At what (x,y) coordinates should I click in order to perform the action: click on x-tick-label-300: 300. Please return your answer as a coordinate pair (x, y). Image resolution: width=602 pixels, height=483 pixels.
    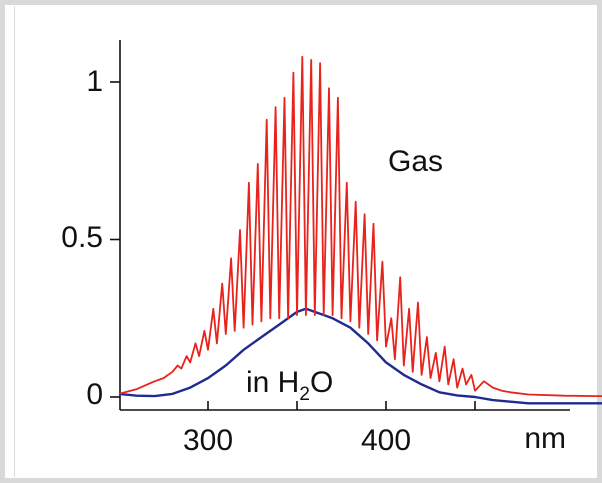
    Looking at the image, I should click on (208, 440).